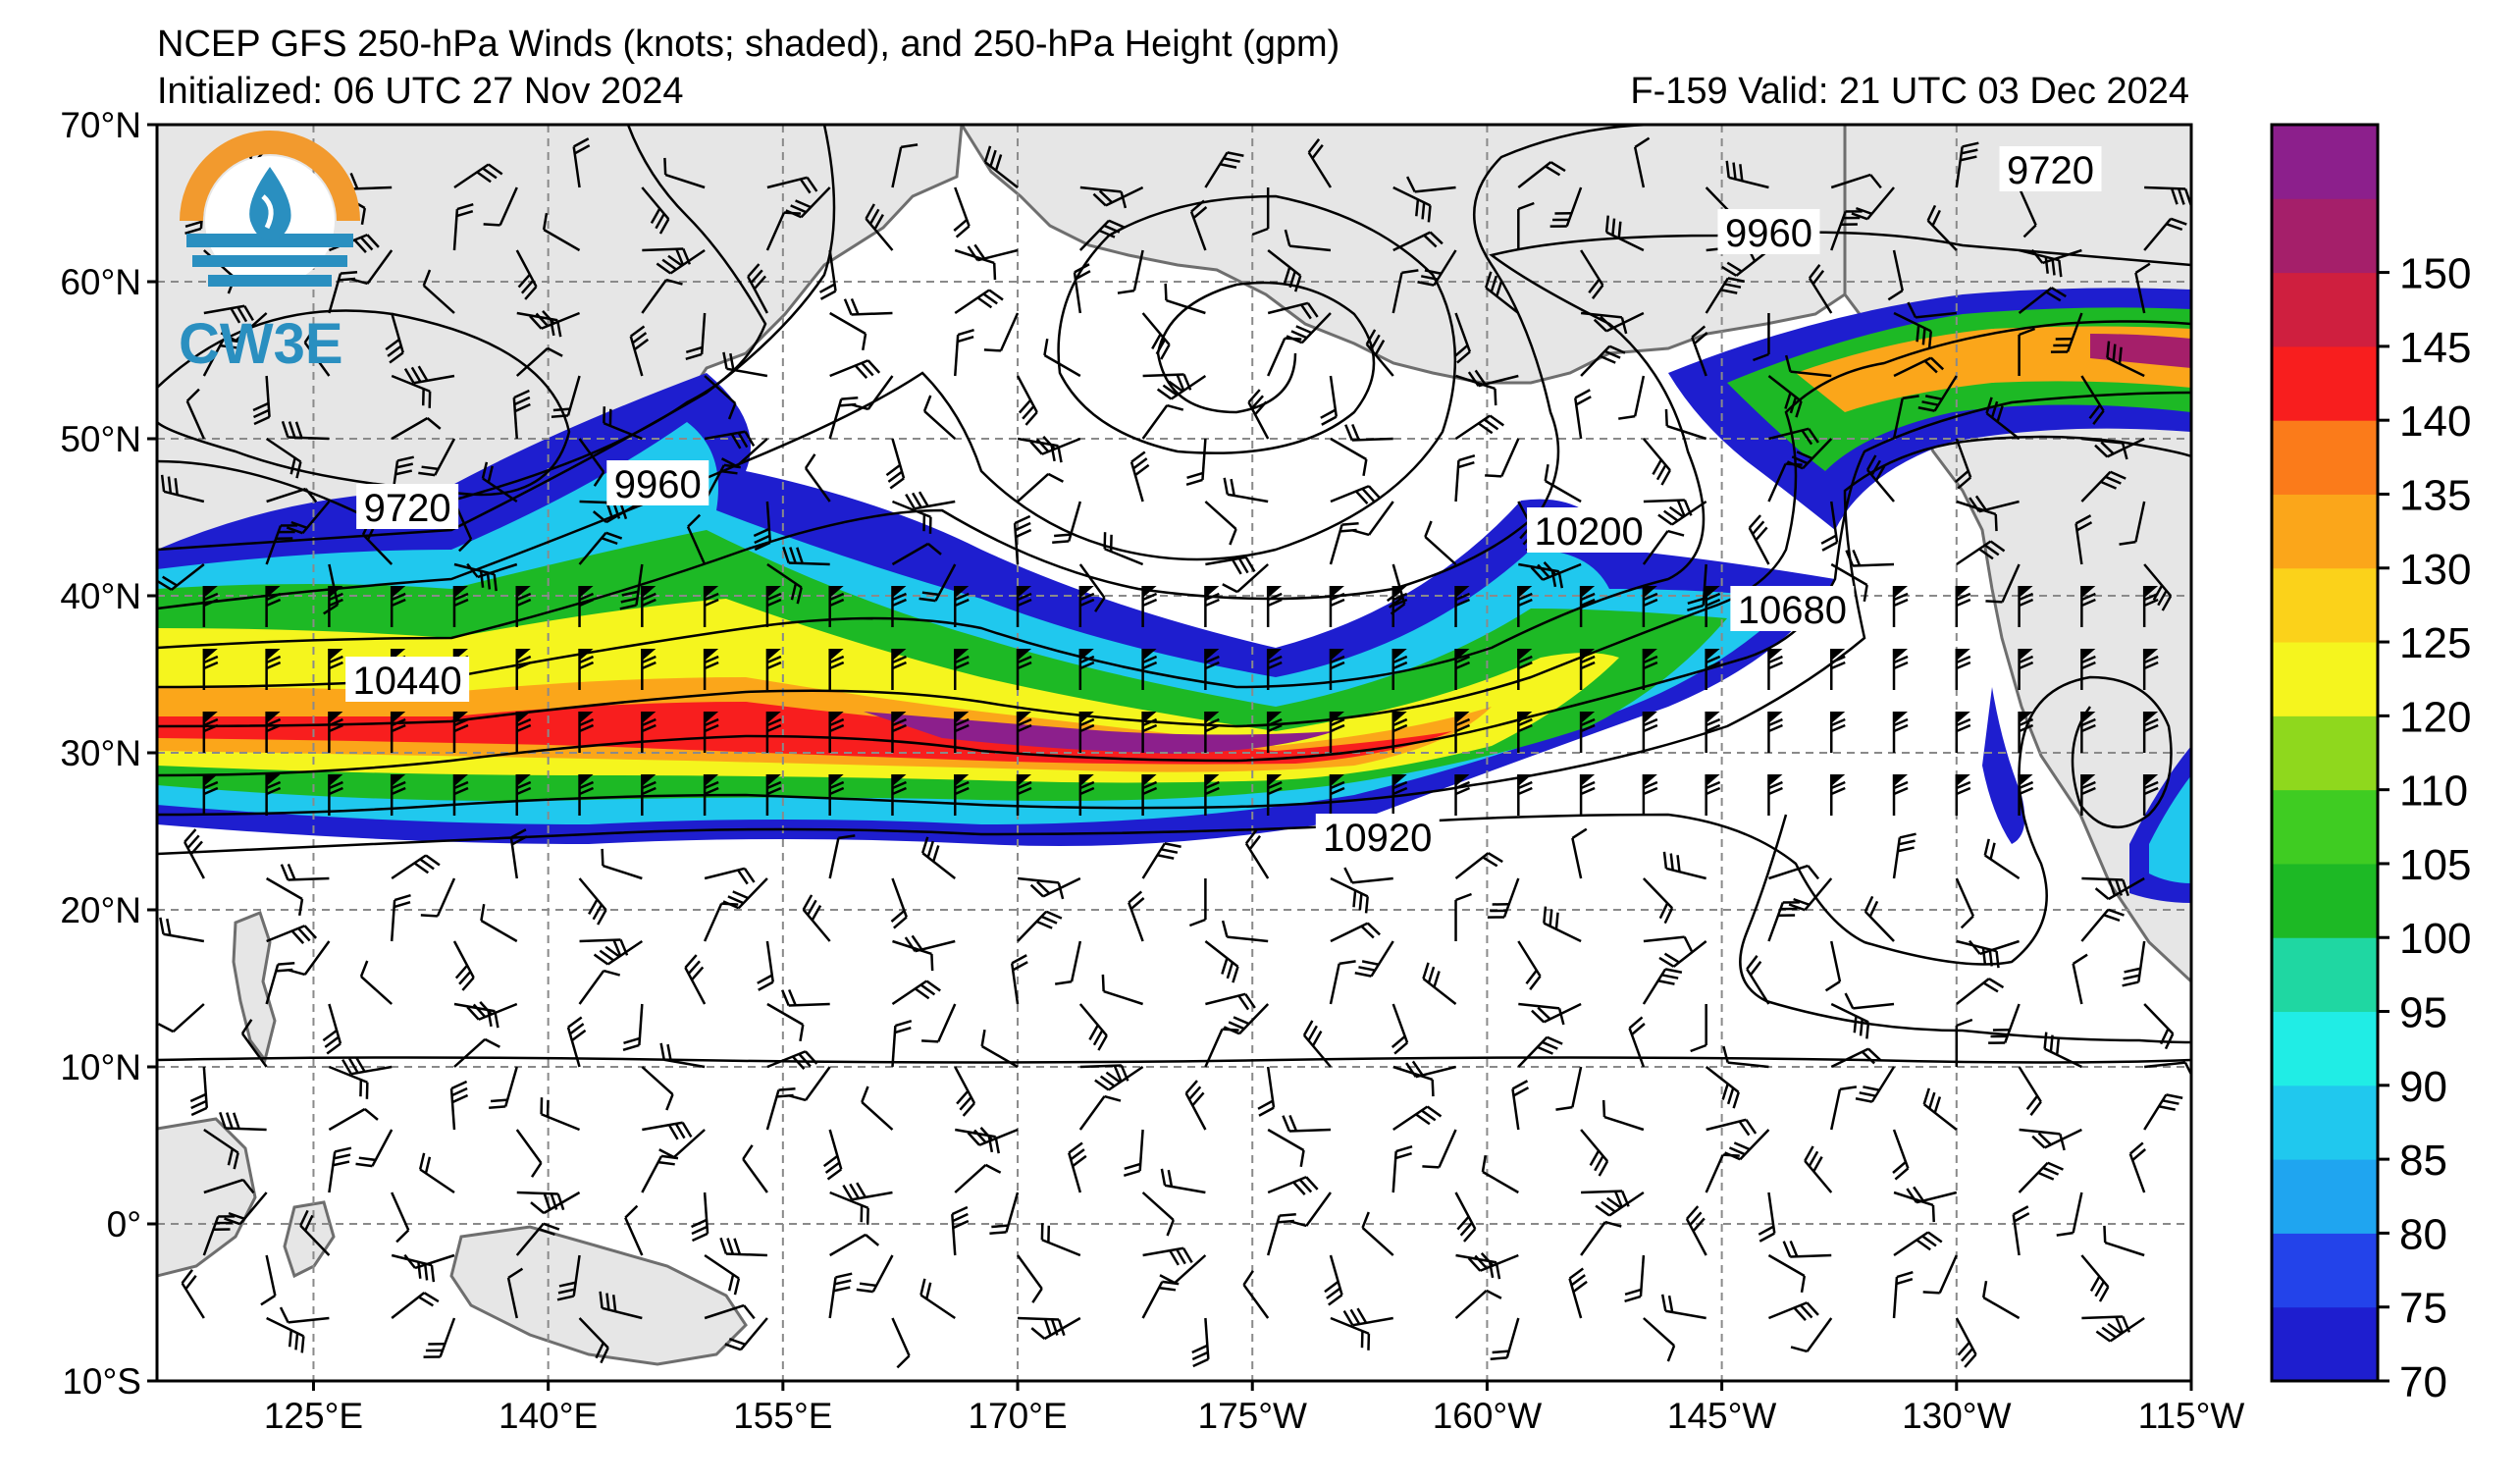 The height and width of the screenshot is (1483, 2520). What do you see at coordinates (420, 91) in the screenshot?
I see `initialized-time: Initialized: 06 UTC 27 Nov 2024` at bounding box center [420, 91].